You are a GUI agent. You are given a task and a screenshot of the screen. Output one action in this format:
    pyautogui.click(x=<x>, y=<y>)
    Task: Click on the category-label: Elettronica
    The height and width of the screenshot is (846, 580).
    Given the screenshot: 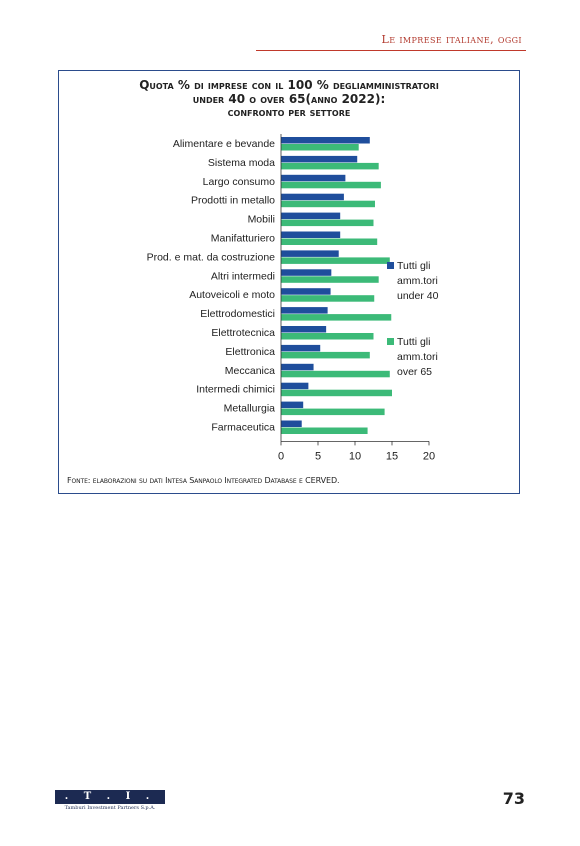 What is the action you would take?
    pyautogui.click(x=250, y=352)
    